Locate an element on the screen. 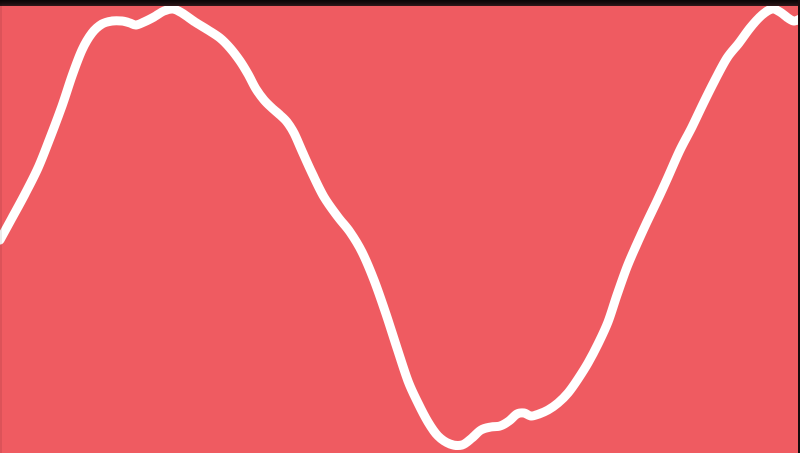  right-edge-border is located at coordinates (799, 226).